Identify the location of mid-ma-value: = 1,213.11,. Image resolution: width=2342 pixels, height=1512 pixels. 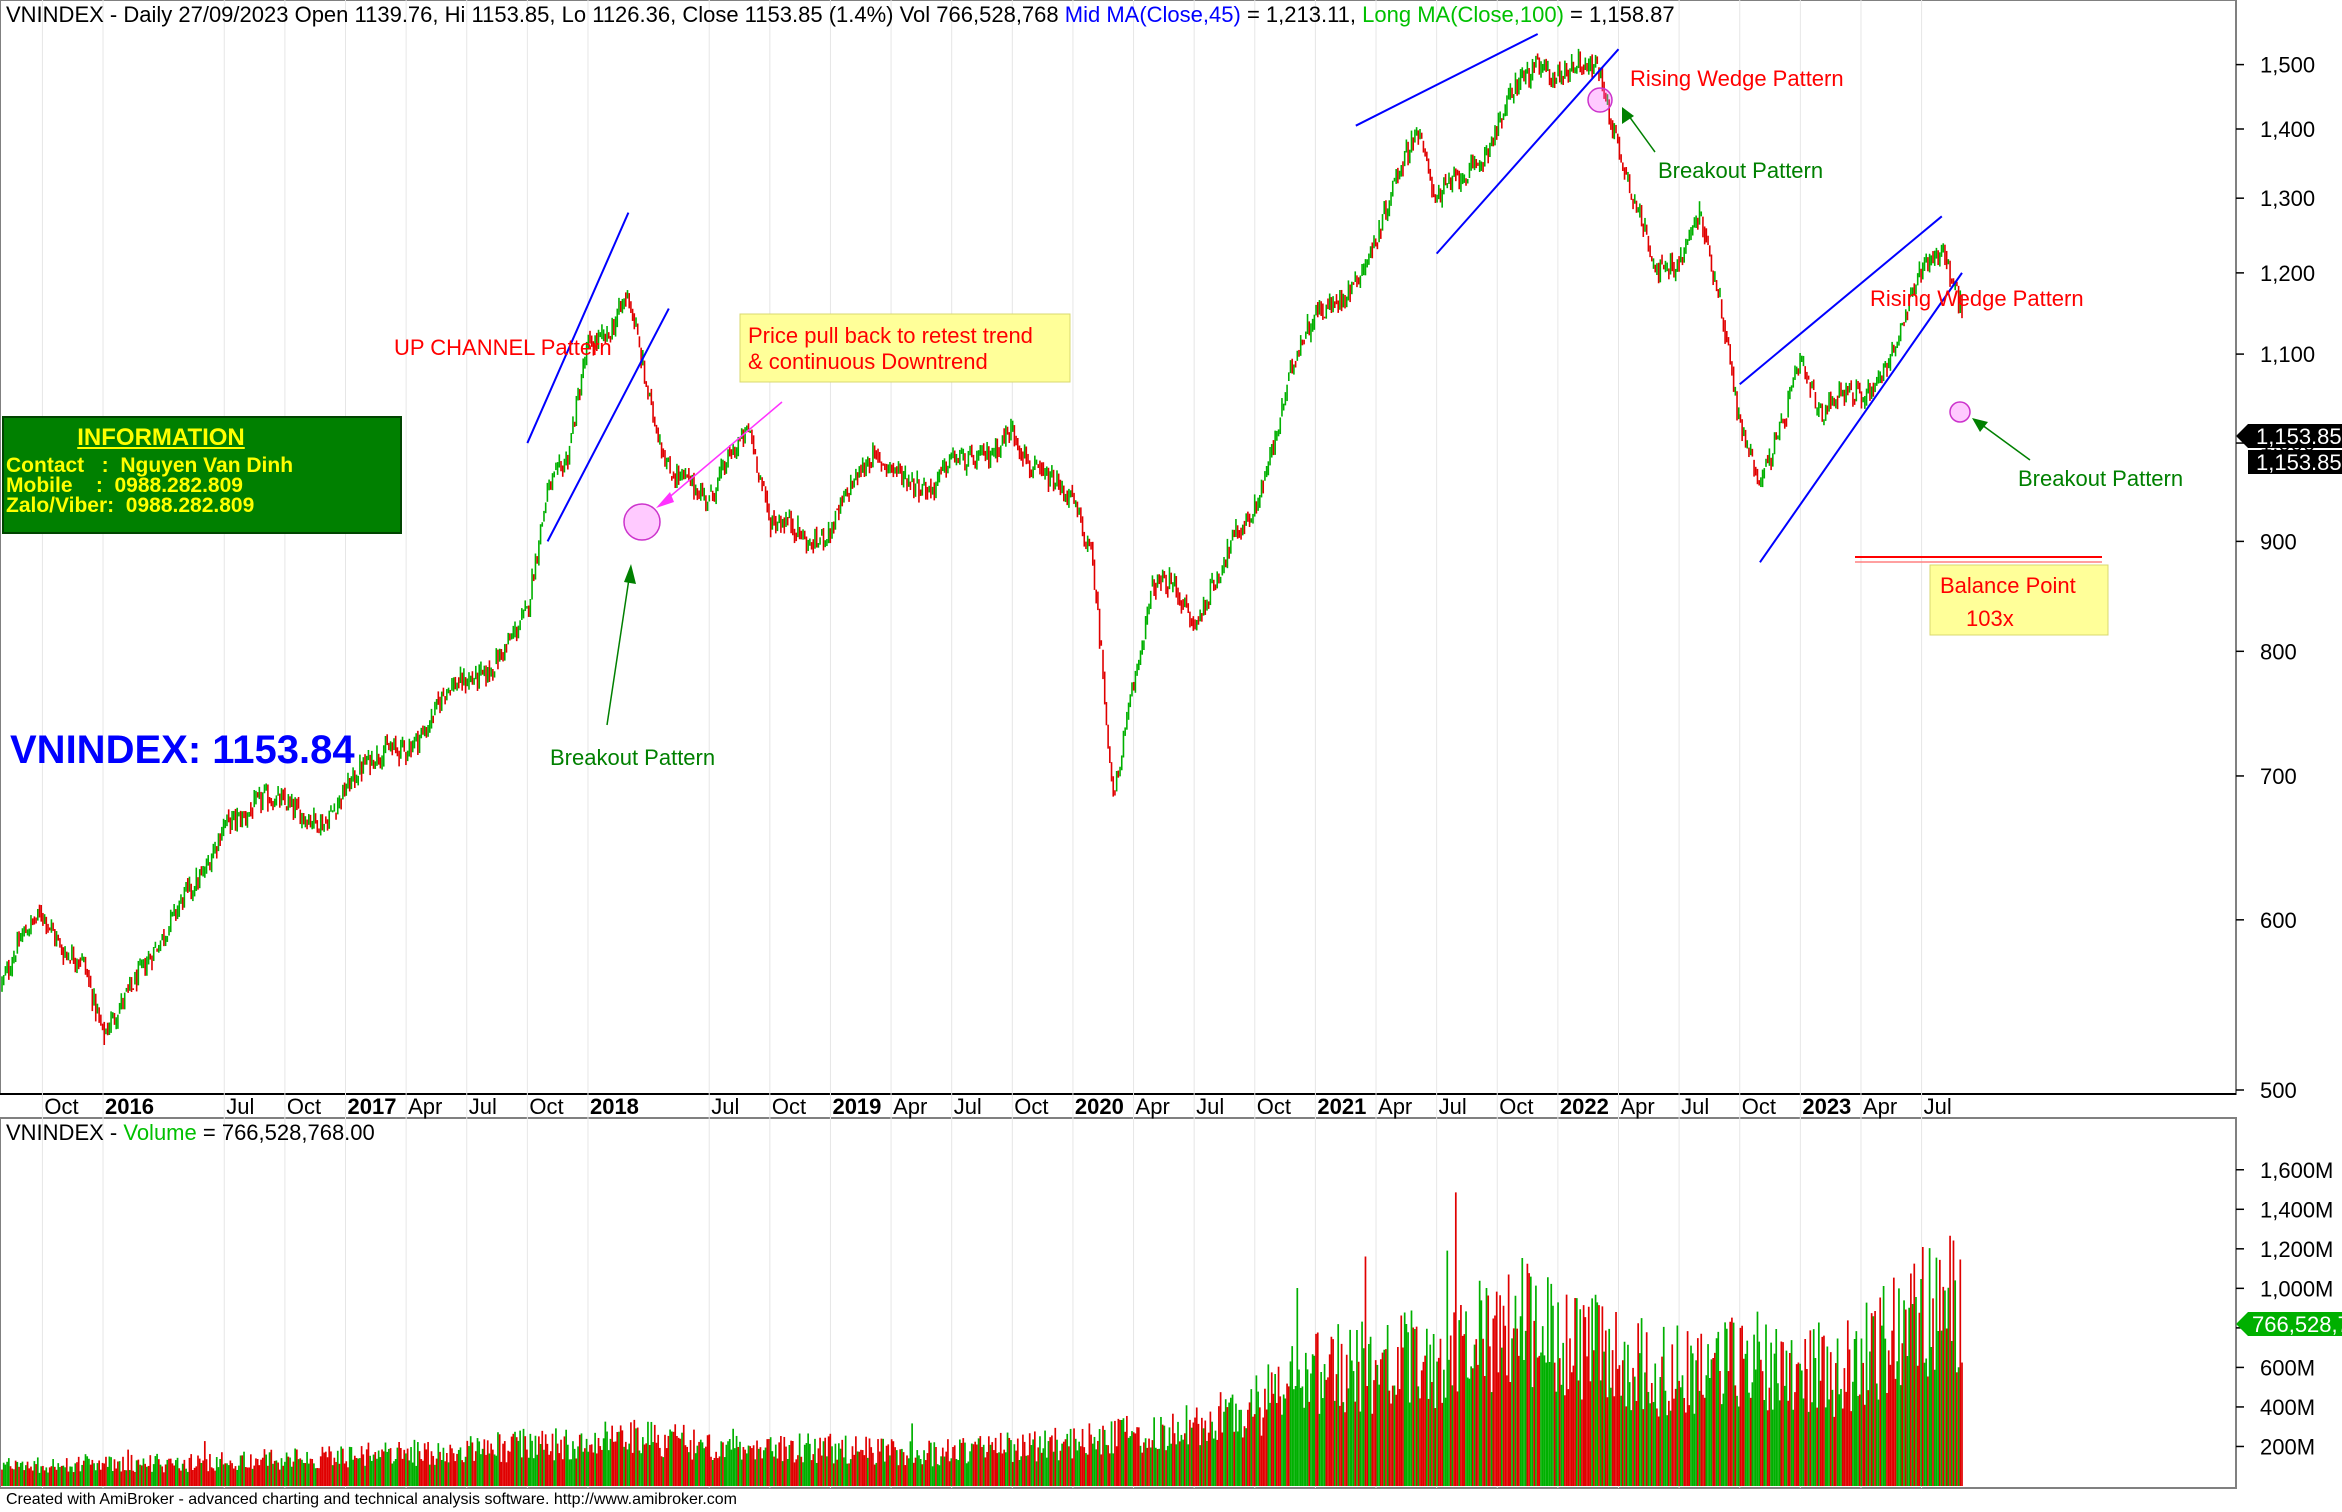
(1301, 14).